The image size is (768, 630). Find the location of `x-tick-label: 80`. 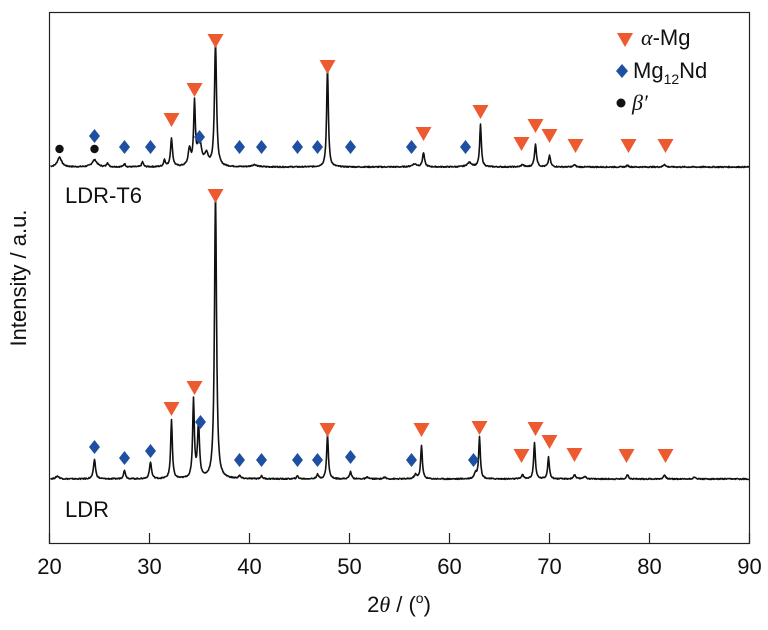

x-tick-label: 80 is located at coordinates (649, 566).